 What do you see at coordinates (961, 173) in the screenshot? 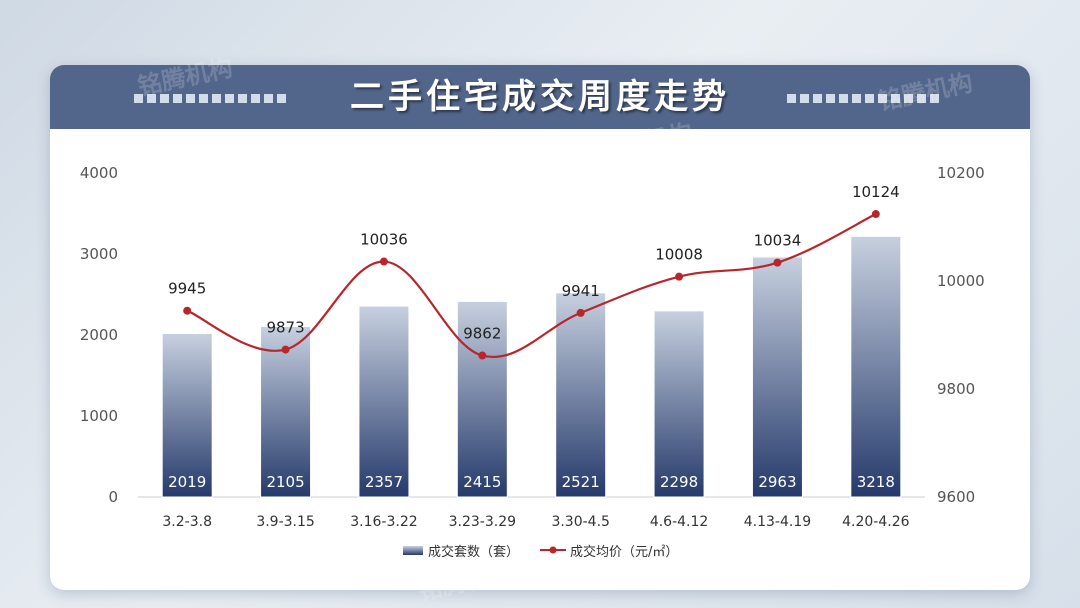
I see `right-axis-tick-label: 10200` at bounding box center [961, 173].